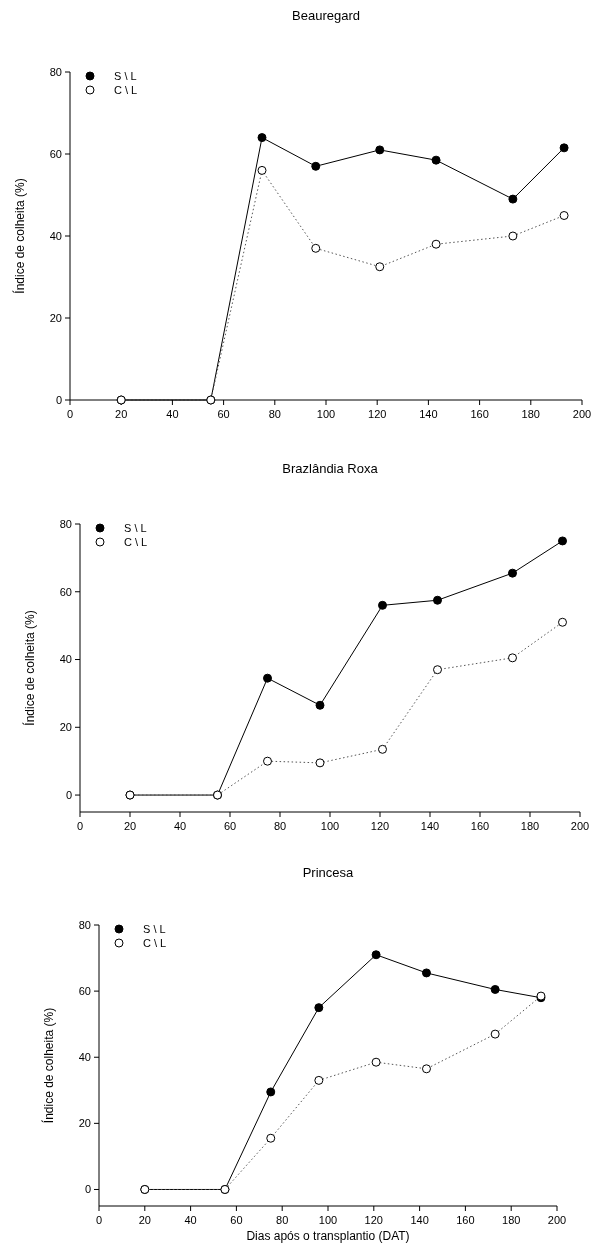 This screenshot has height=1249, width=597. Describe the element at coordinates (99, 1220) in the screenshot. I see `x-tick-label: 0` at that location.